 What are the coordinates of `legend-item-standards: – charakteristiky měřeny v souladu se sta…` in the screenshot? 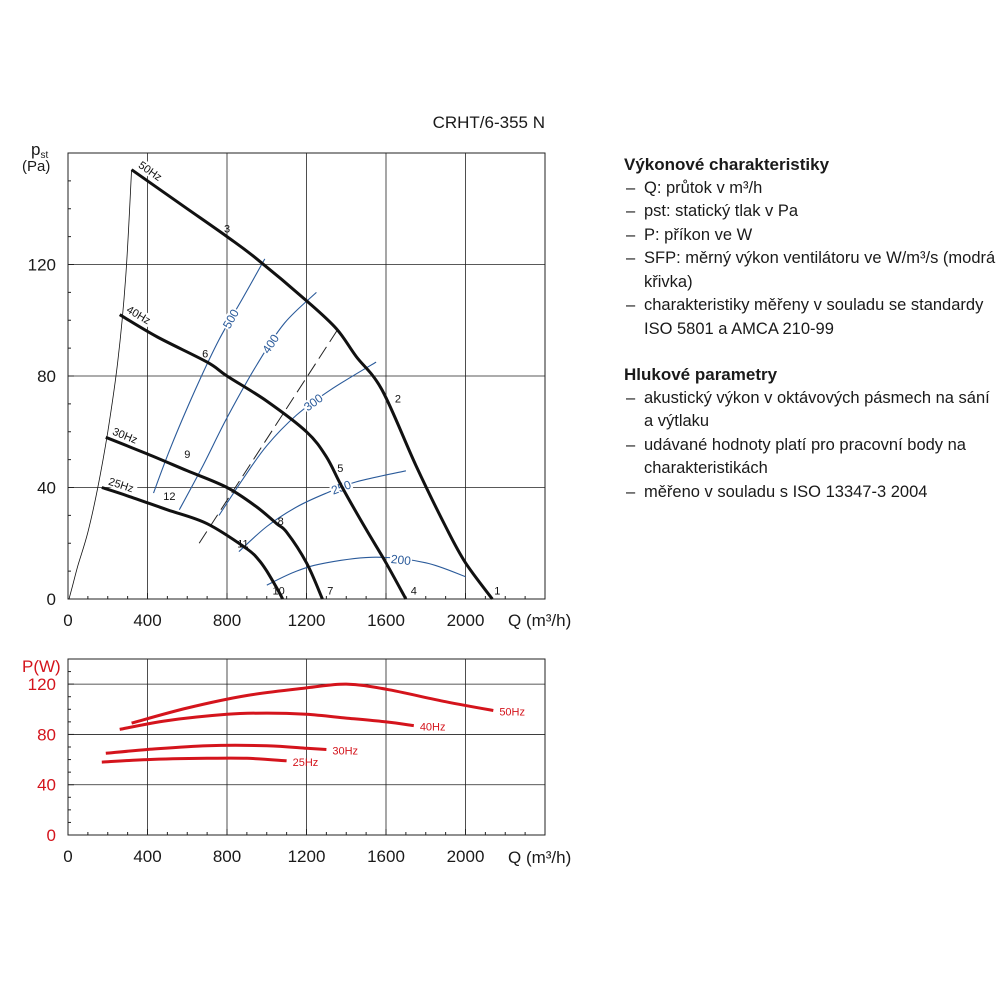 It's located at (810, 317).